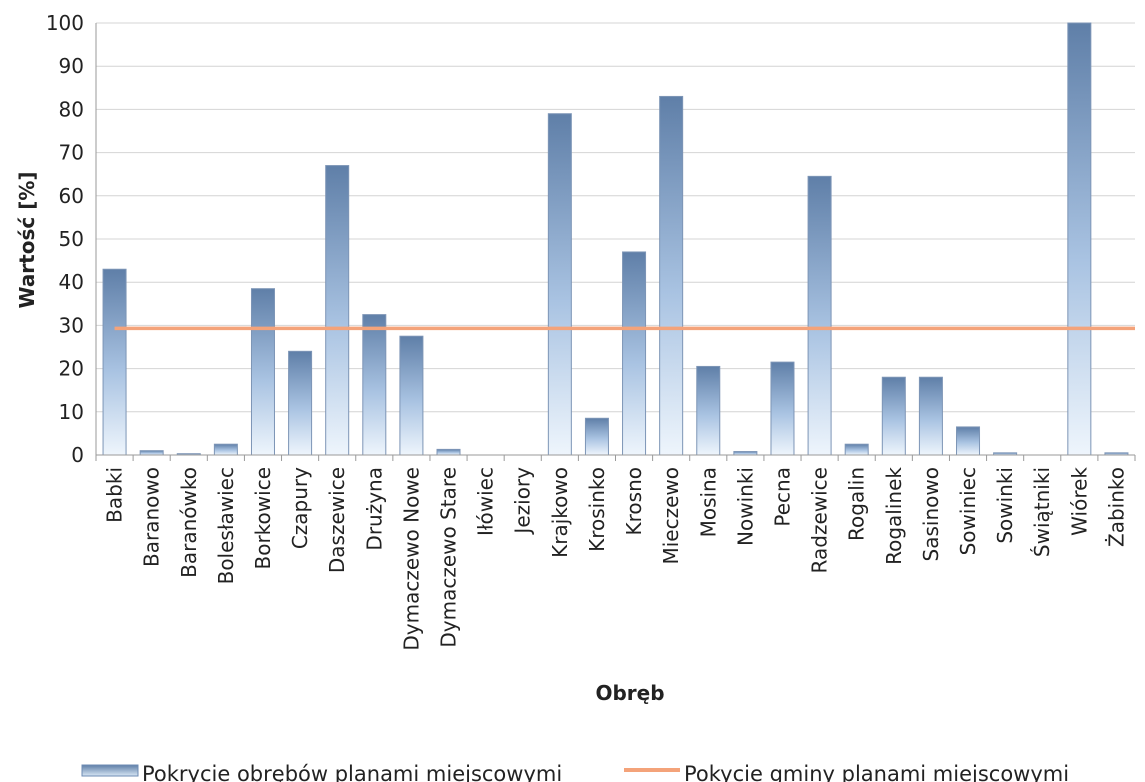 This screenshot has width=1145, height=782. What do you see at coordinates (820, 520) in the screenshot?
I see `x-tick-label: Radzewice` at bounding box center [820, 520].